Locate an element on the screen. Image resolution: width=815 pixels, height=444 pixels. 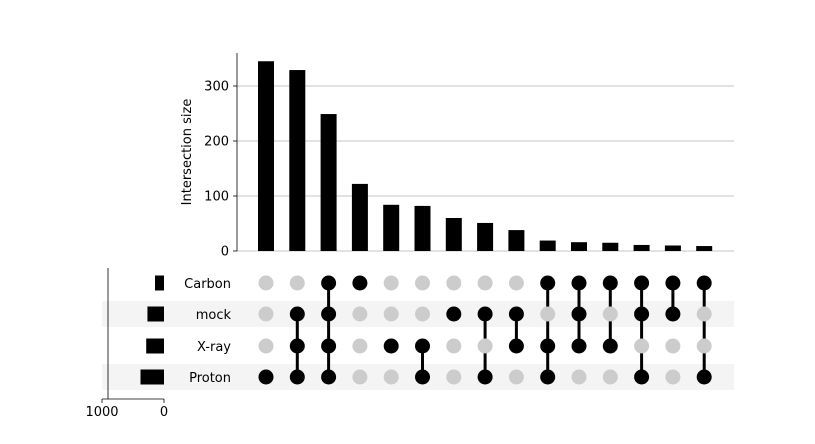
membership-matrix is located at coordinates (485, 330).